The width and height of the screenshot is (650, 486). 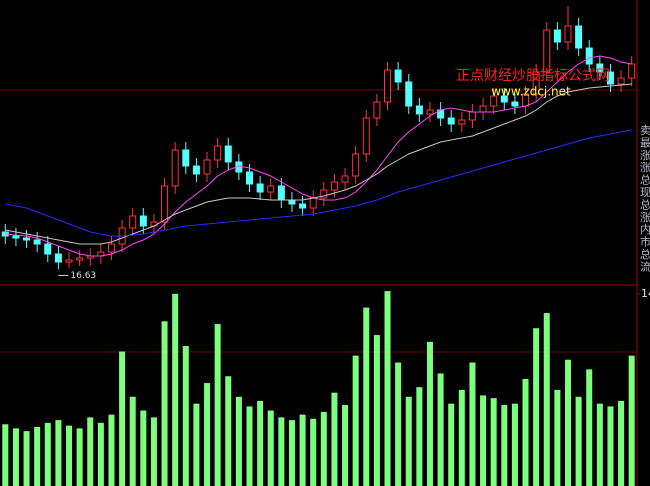 What do you see at coordinates (645, 293) in the screenshot?
I see `y-tick-label: 14` at bounding box center [645, 293].